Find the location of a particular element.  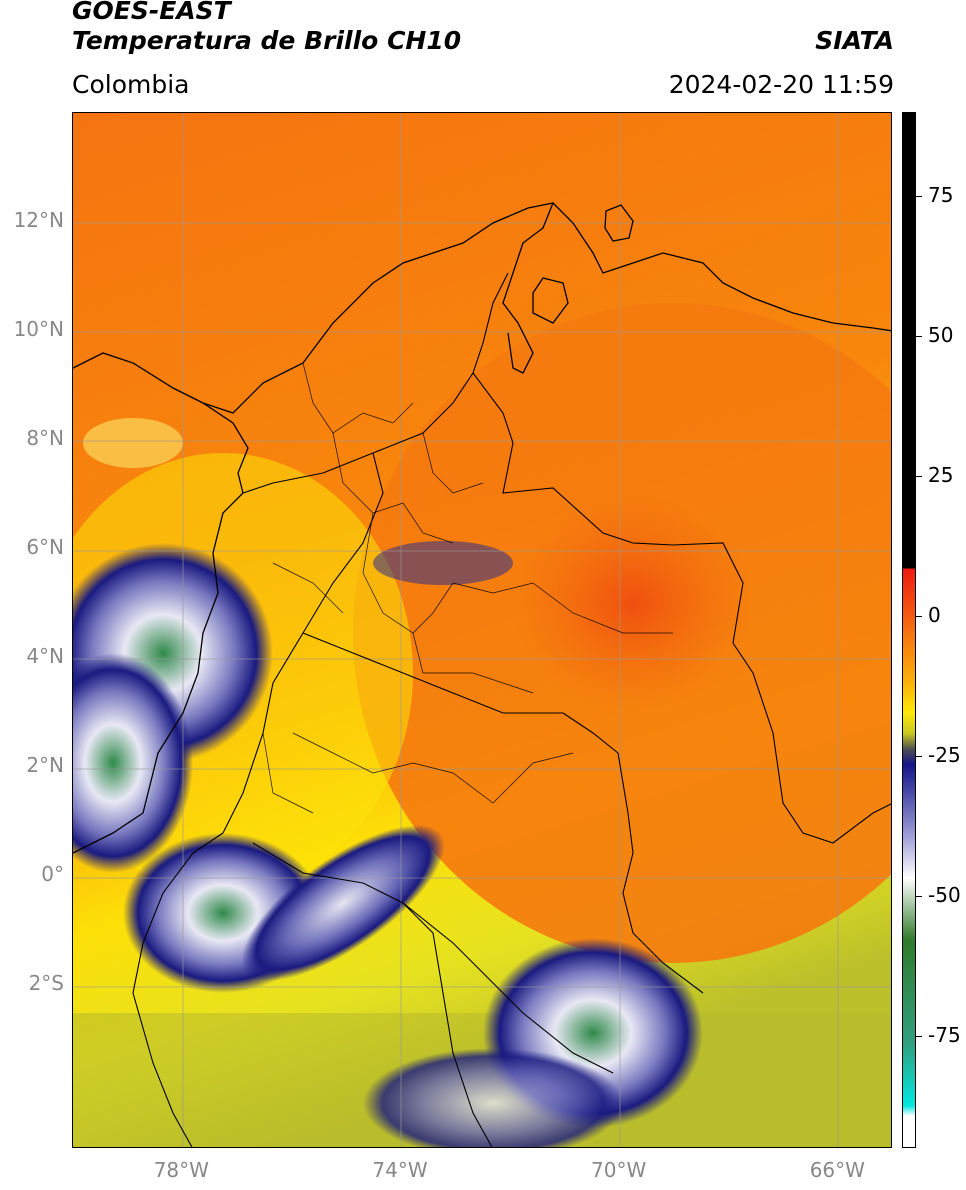

brand-label: SIATA is located at coordinates (854, 40).